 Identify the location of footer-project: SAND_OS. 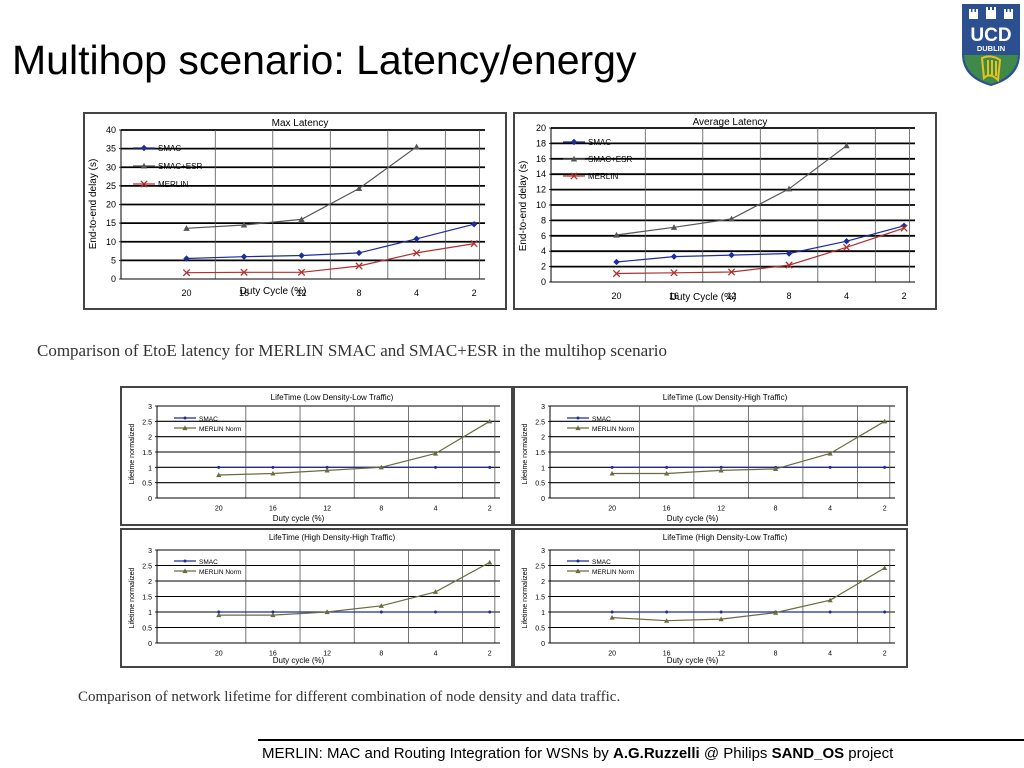
(808, 753).